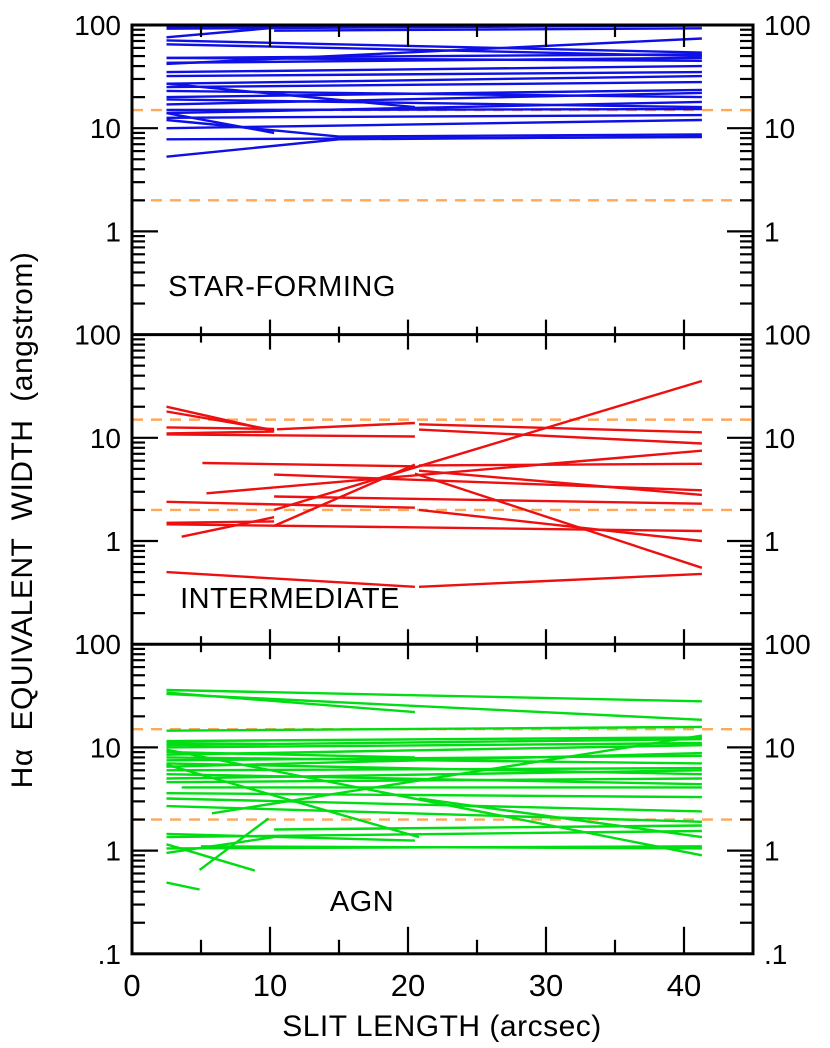 The height and width of the screenshot is (1048, 830). I want to click on x-tick-label: 10, so click(270, 985).